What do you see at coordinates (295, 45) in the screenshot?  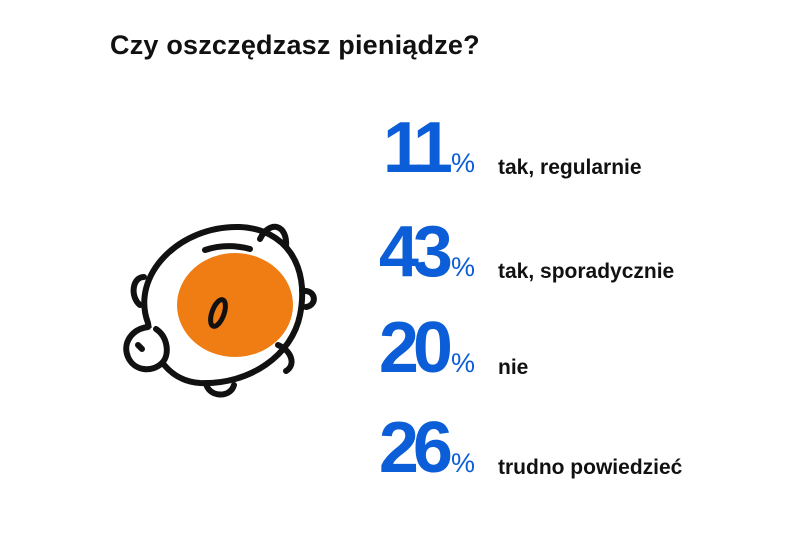 I see `page-title: Czy oszczędzasz pieniądze?` at bounding box center [295, 45].